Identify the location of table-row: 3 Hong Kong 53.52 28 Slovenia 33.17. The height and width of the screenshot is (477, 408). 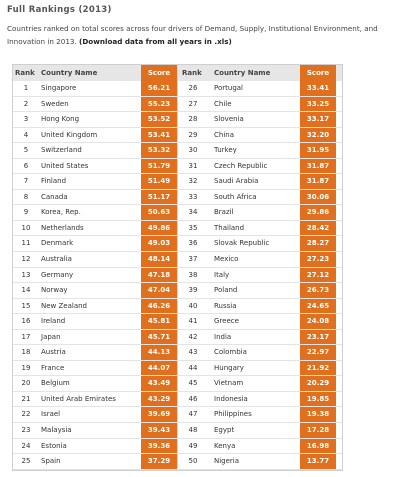
(177, 120).